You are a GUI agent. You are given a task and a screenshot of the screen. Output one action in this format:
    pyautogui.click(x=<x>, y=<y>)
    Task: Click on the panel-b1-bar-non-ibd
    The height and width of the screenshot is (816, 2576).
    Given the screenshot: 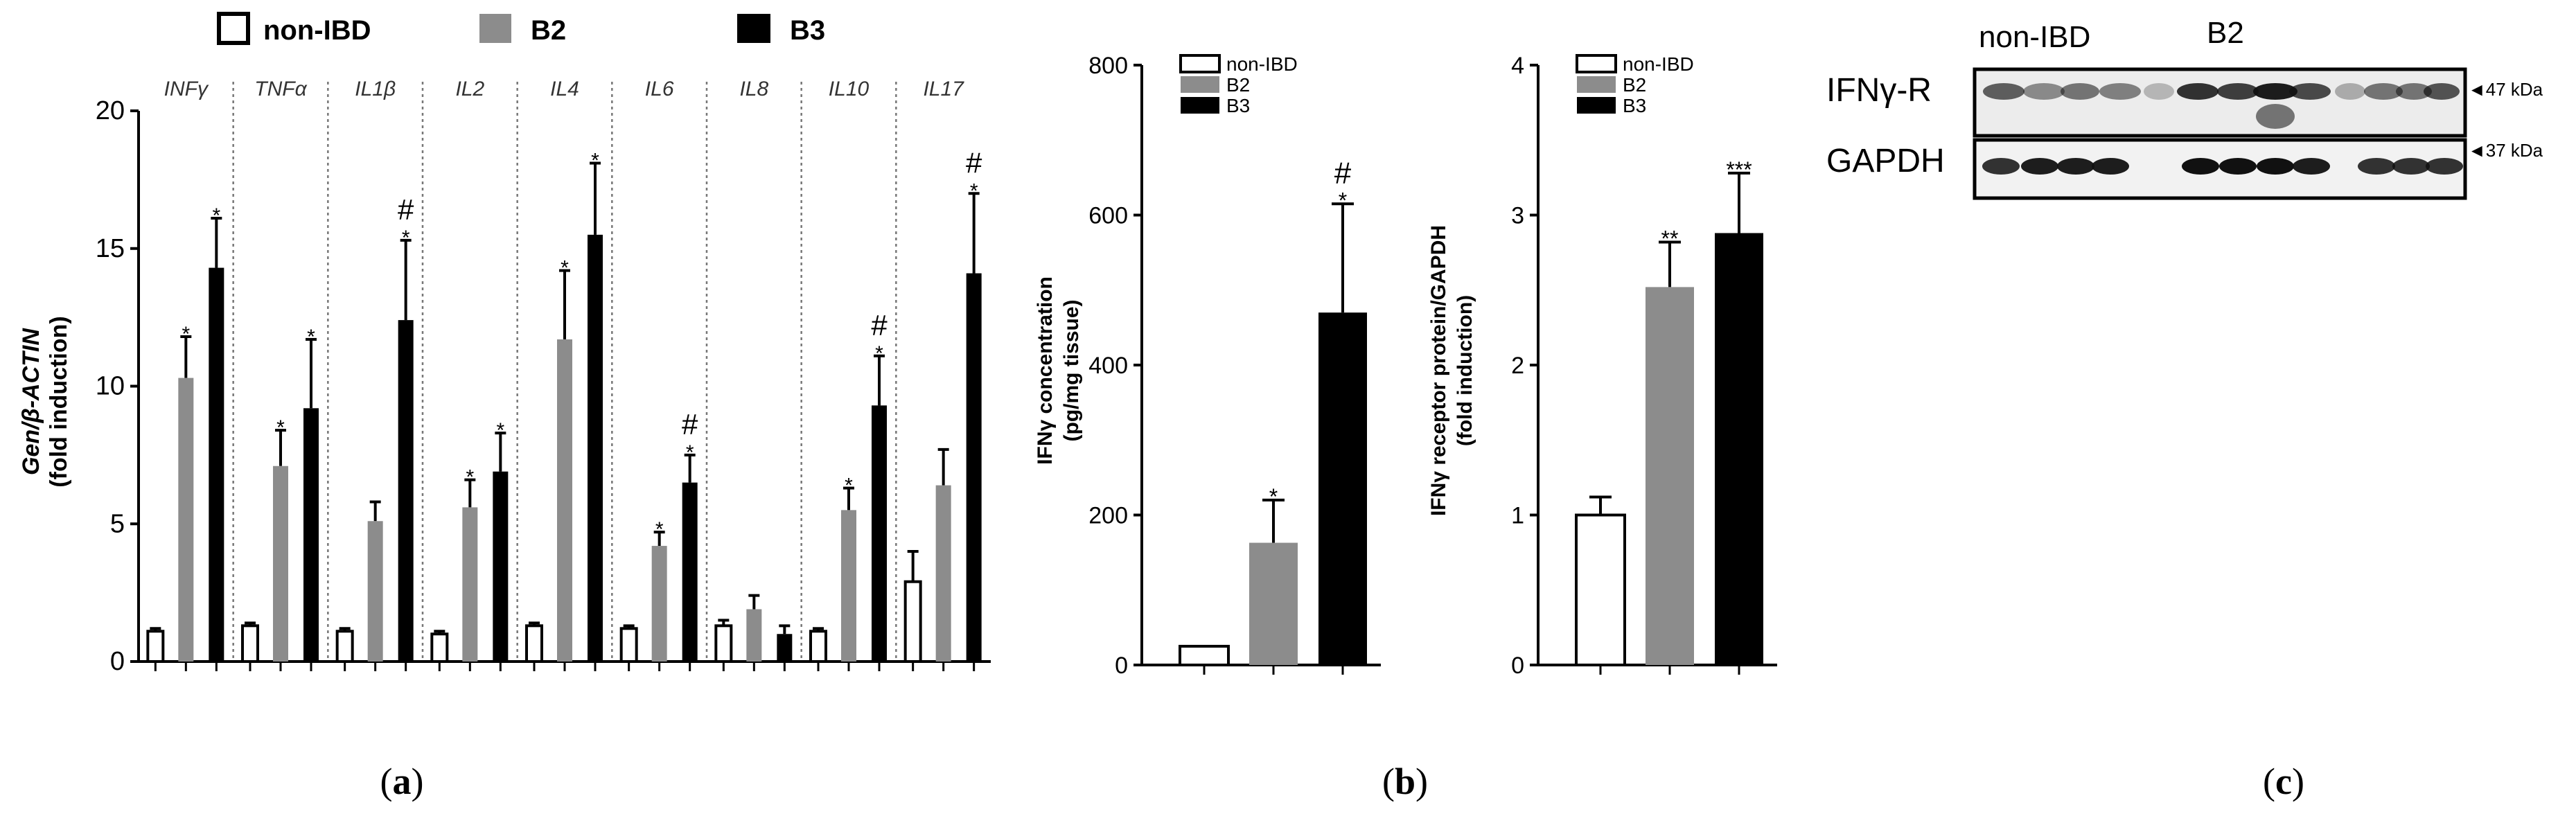 What is the action you would take?
    pyautogui.click(x=1204, y=655)
    